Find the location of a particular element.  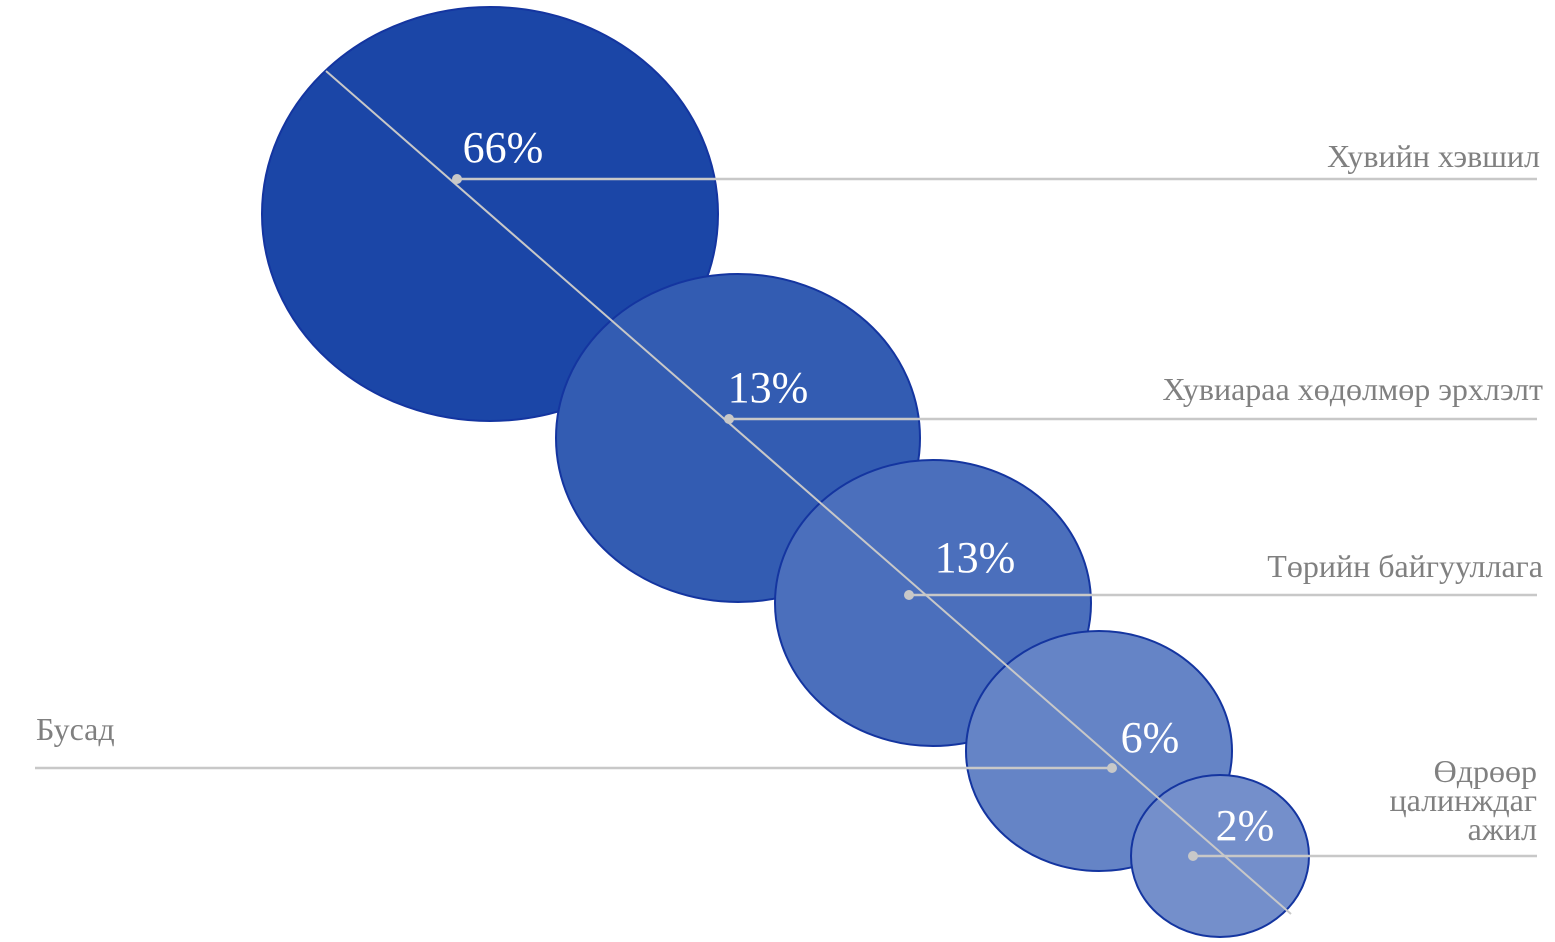

category-label-4: Бусад is located at coordinates (75, 729).